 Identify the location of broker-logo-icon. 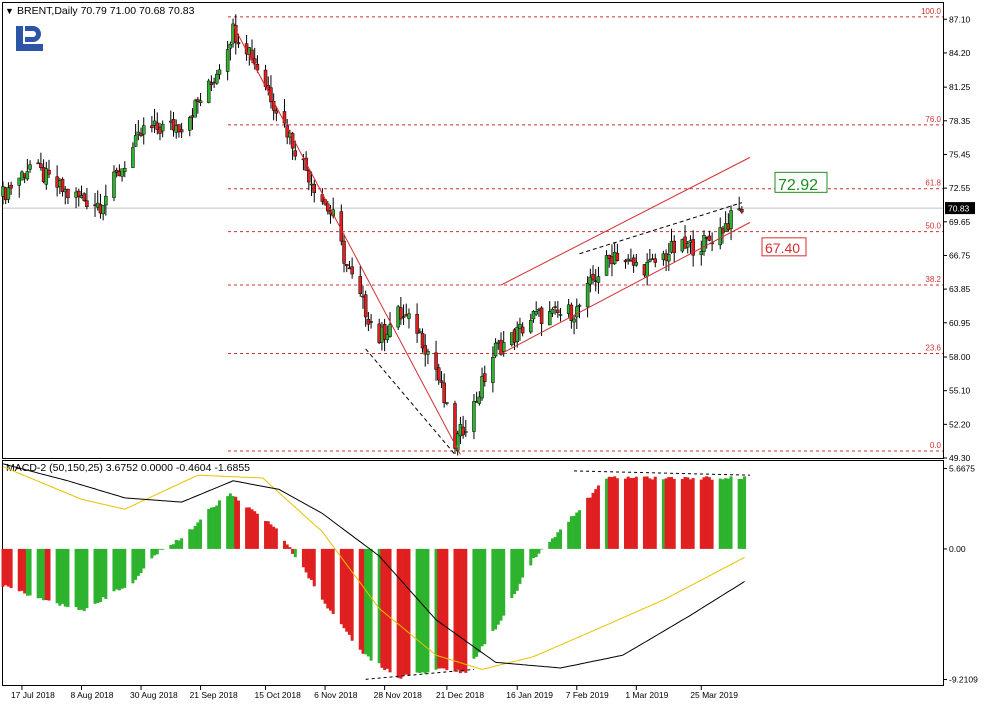
(29, 38).